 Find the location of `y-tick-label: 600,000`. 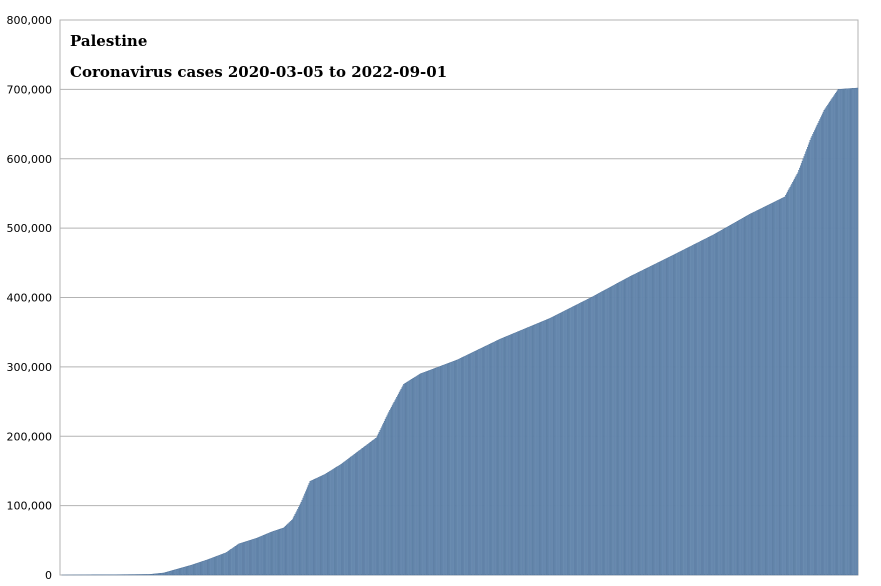

y-tick-label: 600,000 is located at coordinates (30, 159).